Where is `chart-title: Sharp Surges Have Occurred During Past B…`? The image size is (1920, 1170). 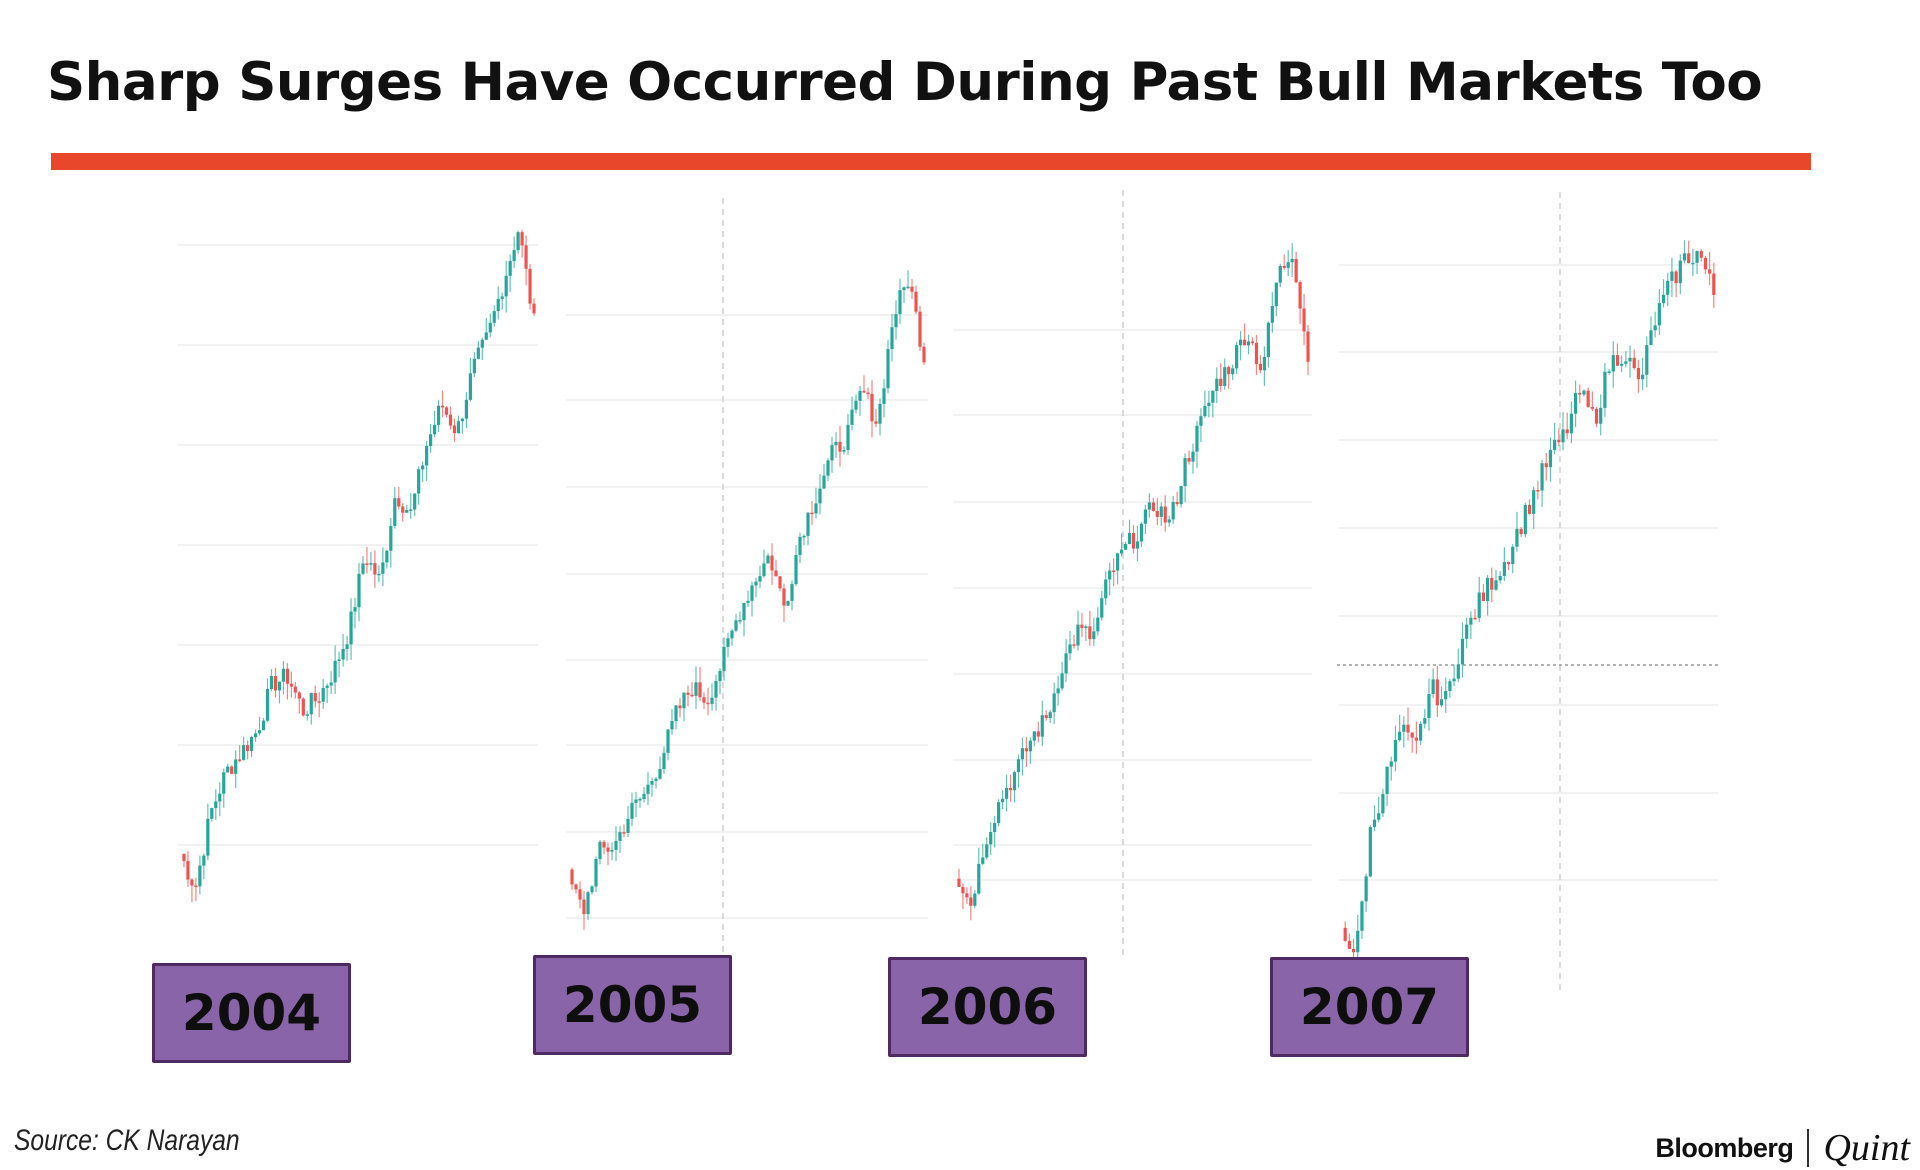 chart-title: Sharp Surges Have Occurred During Past B… is located at coordinates (905, 82).